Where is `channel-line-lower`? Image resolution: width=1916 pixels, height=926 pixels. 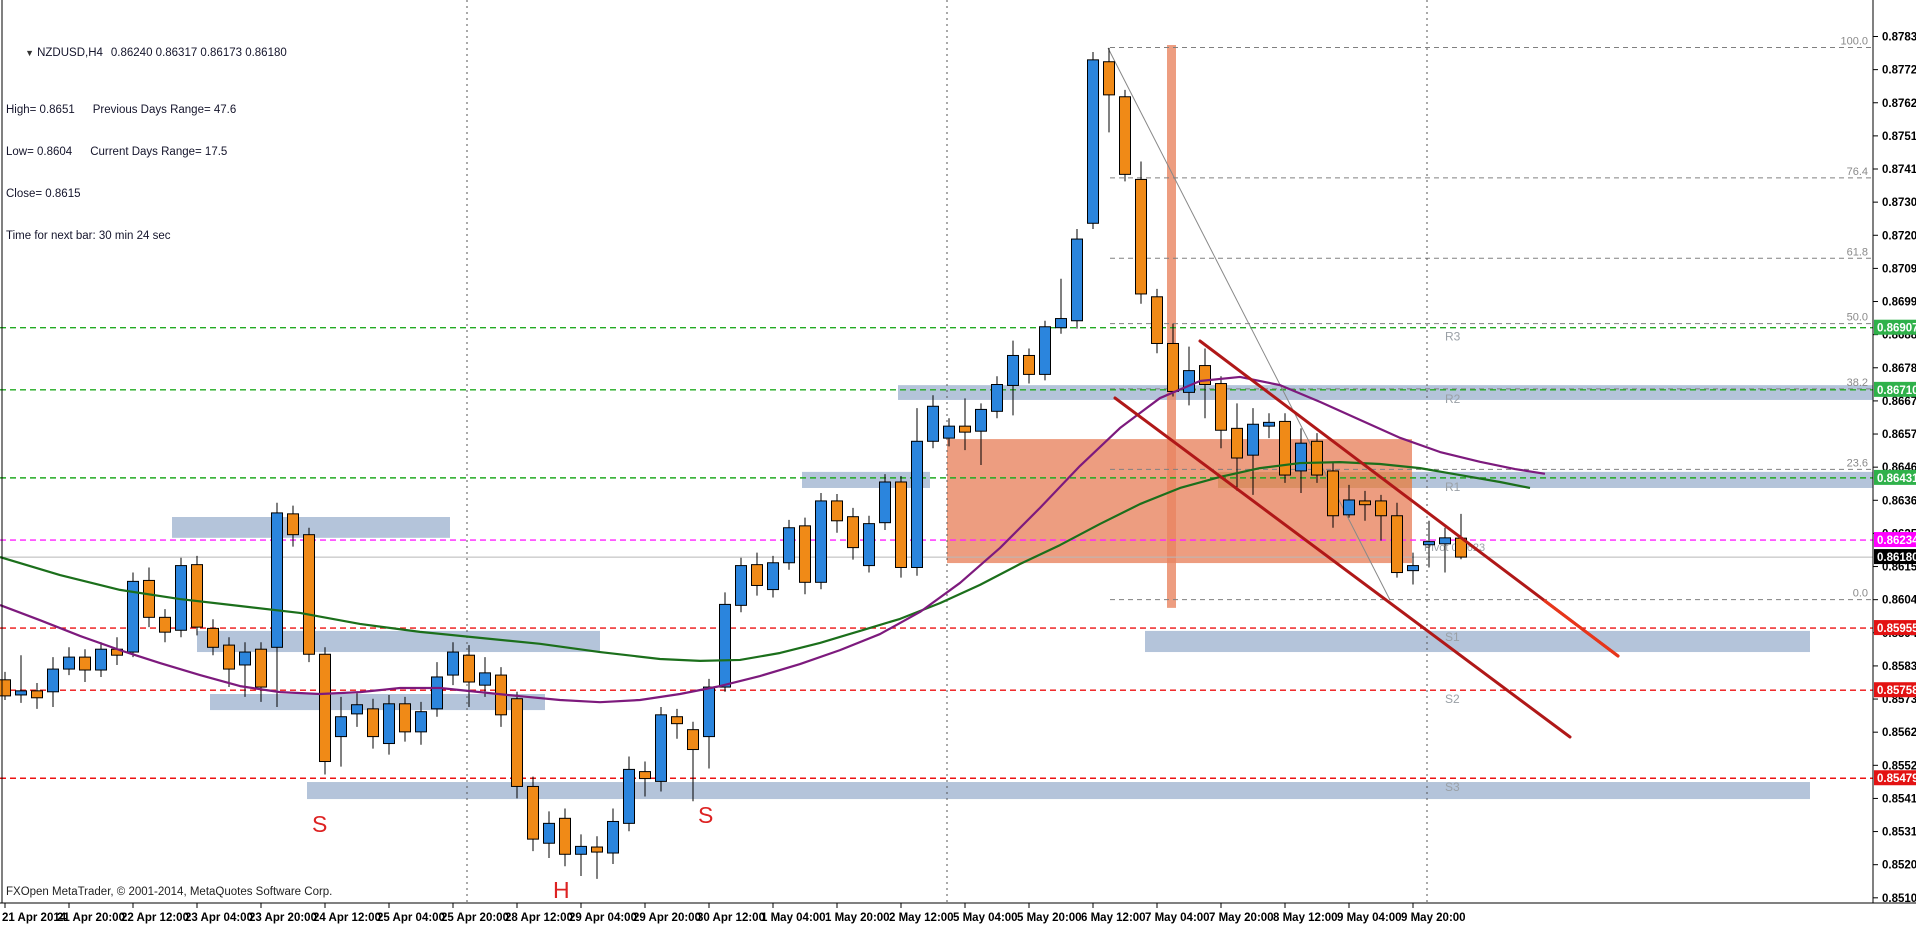 channel-line-lower is located at coordinates (1342, 567).